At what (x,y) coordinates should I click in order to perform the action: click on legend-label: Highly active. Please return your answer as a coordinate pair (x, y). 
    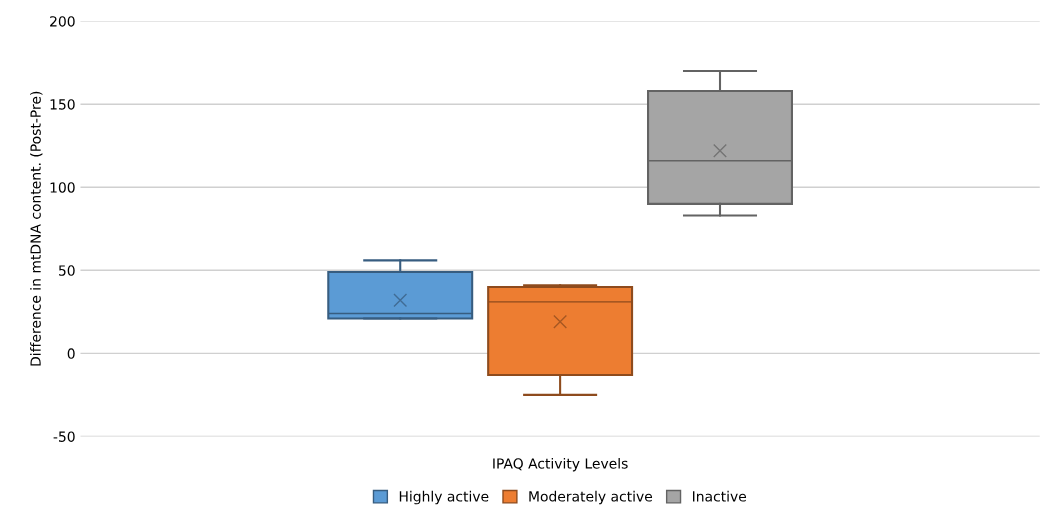
    Looking at the image, I should click on (444, 497).